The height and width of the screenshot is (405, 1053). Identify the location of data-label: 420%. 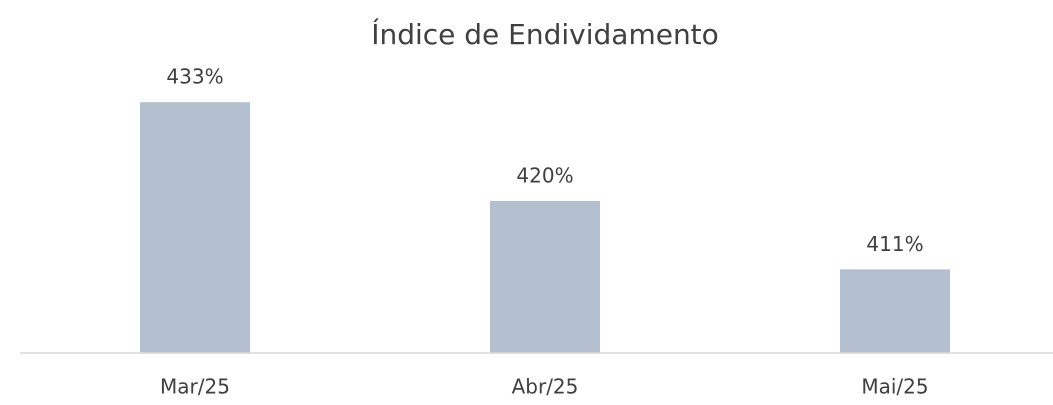
(544, 176).